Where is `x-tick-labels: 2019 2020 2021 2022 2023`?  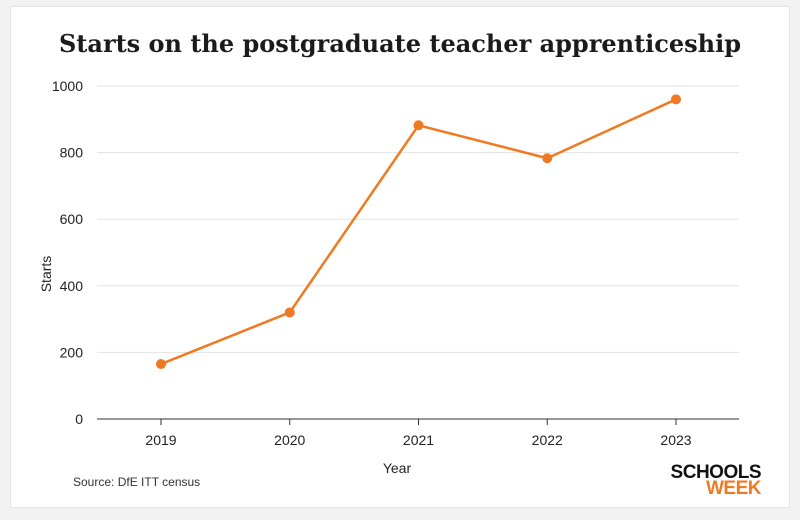 x-tick-labels: 2019 2020 2021 2022 2023 is located at coordinates (418, 440).